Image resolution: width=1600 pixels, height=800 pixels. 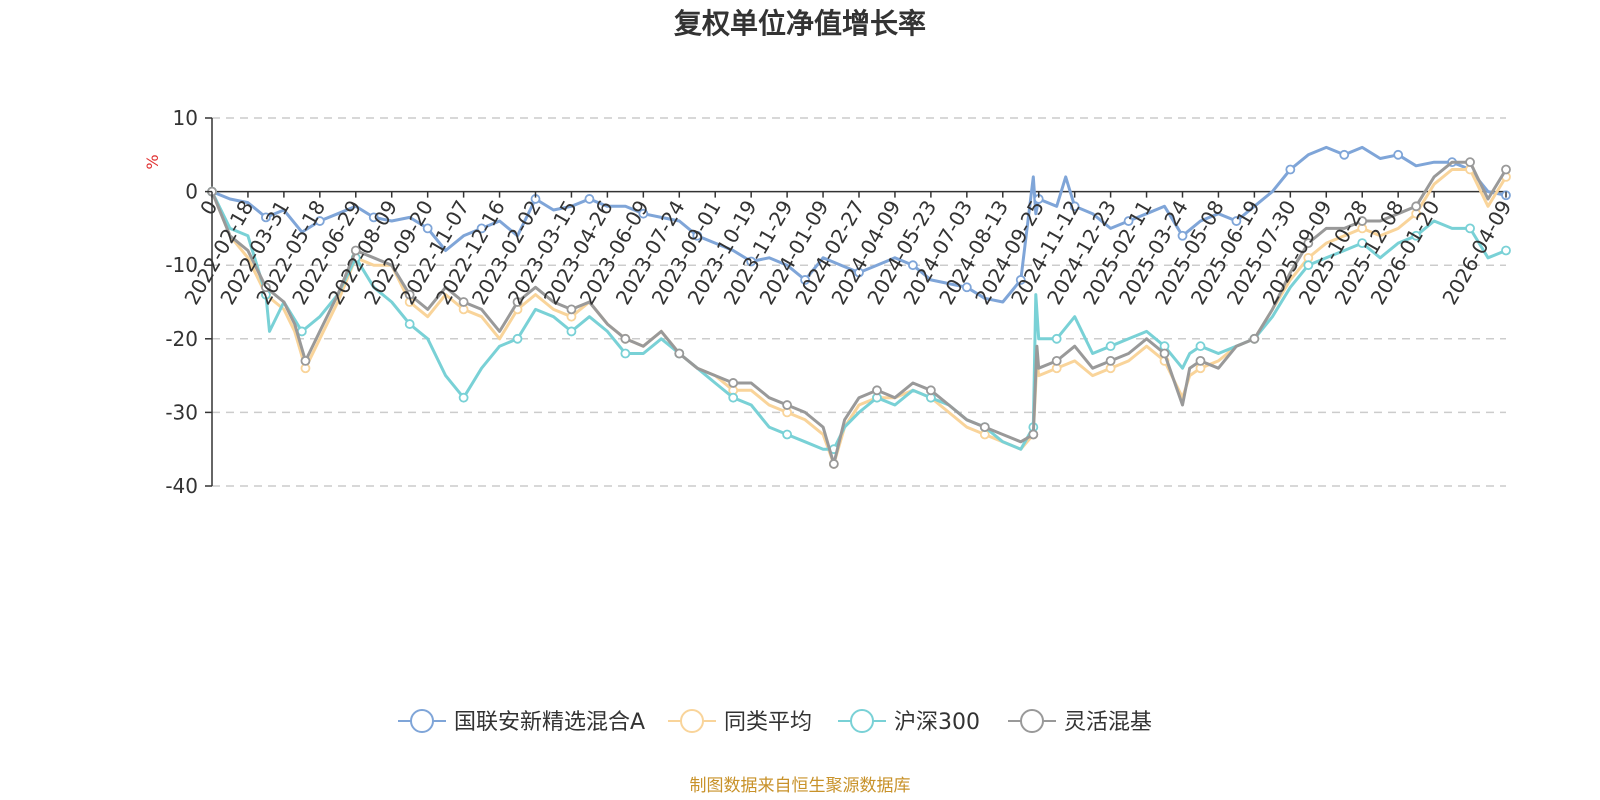 What do you see at coordinates (1108, 722) in the screenshot?
I see `legend-label: 灵活混基` at bounding box center [1108, 722].